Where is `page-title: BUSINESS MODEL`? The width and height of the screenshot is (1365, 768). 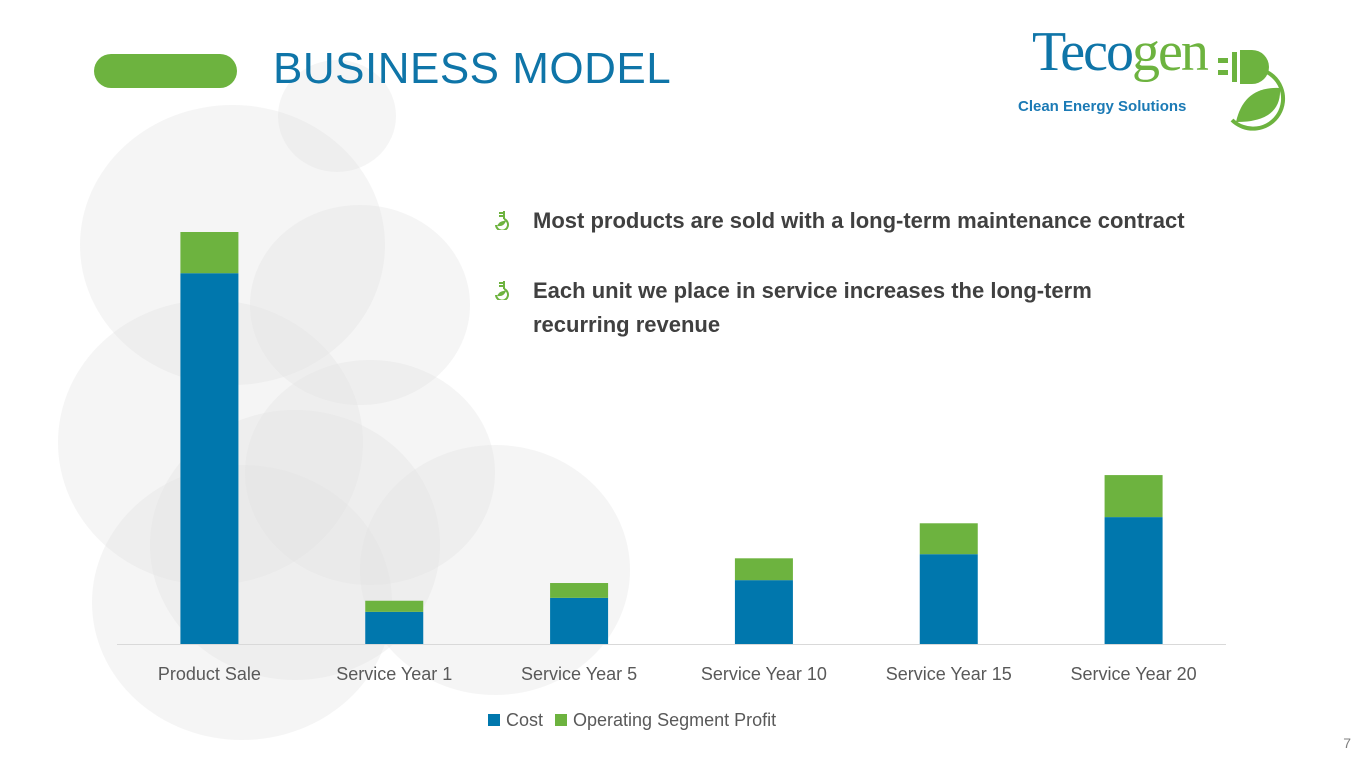 page-title: BUSINESS MODEL is located at coordinates (472, 68).